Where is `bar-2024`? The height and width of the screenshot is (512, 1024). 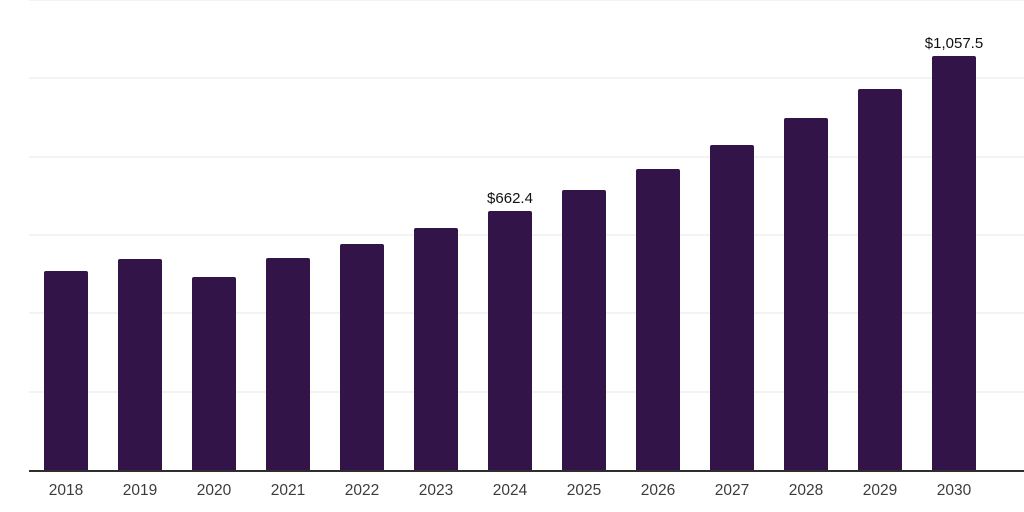 bar-2024 is located at coordinates (510, 340).